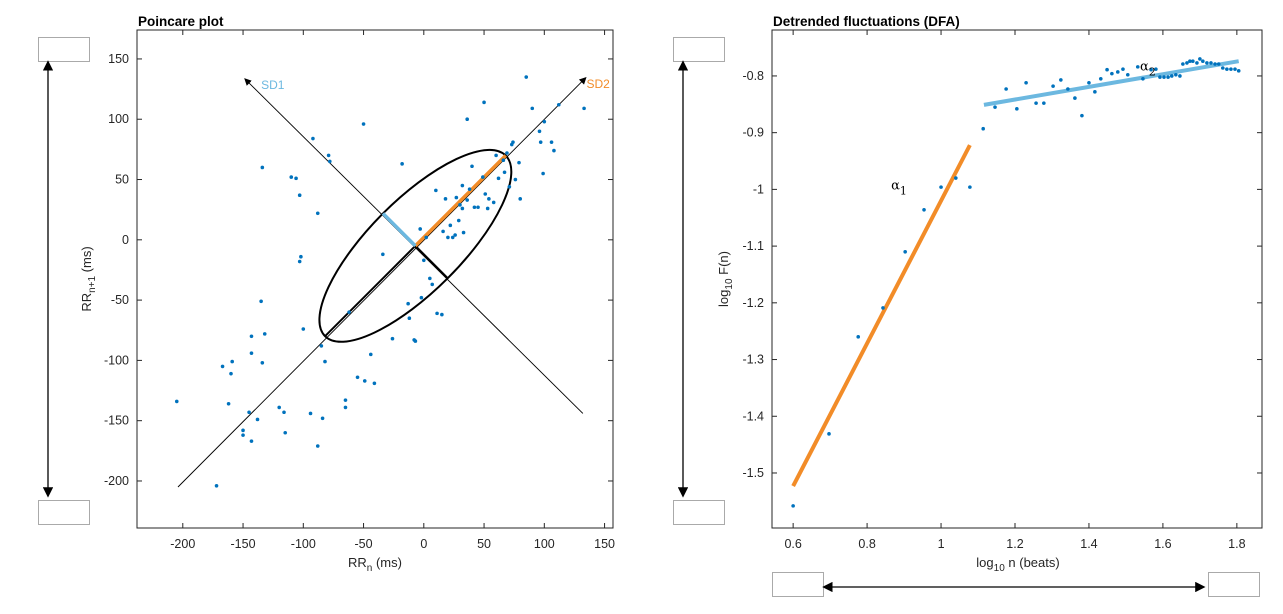 The height and width of the screenshot is (614, 1283). Describe the element at coordinates (753, 416) in the screenshot. I see `y-tick-label: -1.4` at that location.